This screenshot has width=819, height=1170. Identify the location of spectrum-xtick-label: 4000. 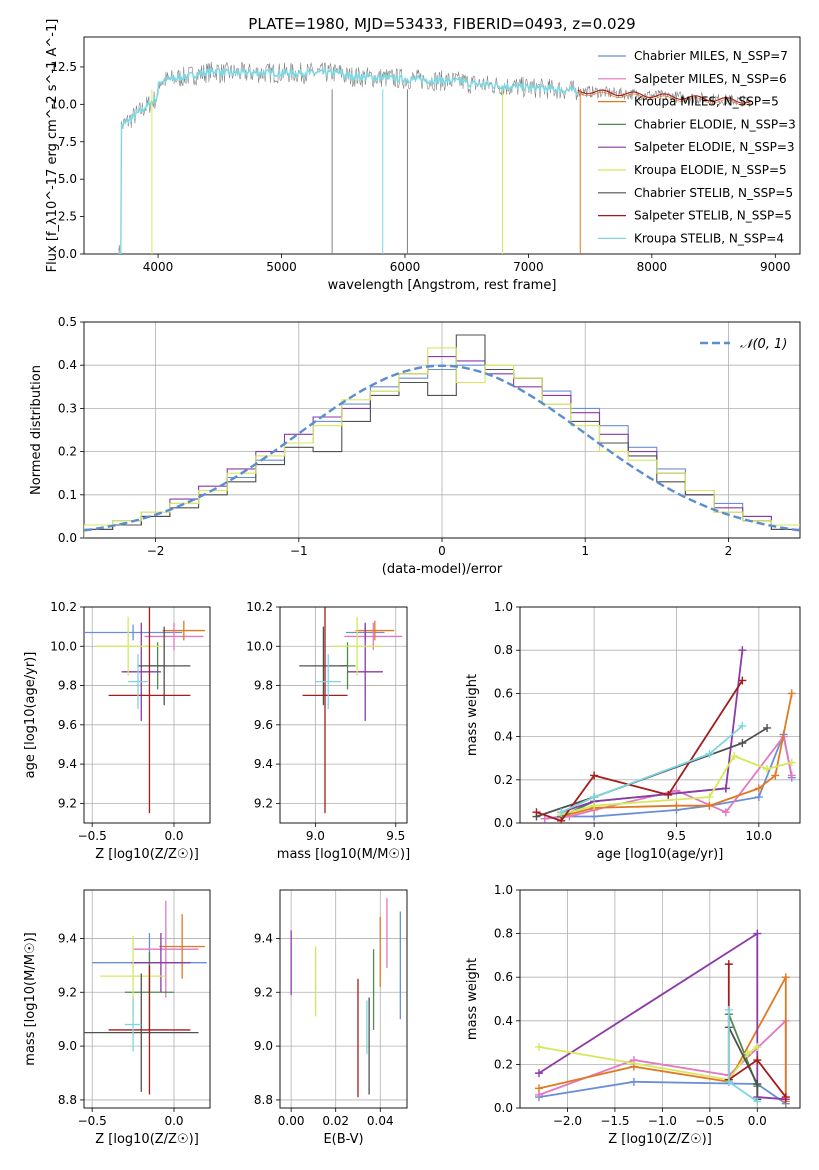
(158, 267).